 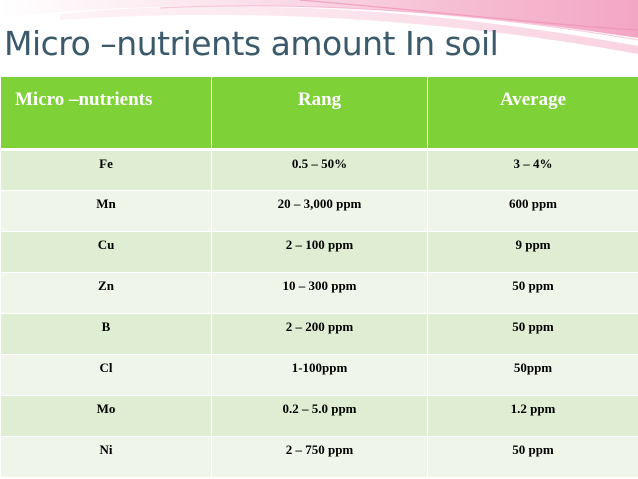 What do you see at coordinates (106, 292) in the screenshot?
I see `nutrient-cell: Zn` at bounding box center [106, 292].